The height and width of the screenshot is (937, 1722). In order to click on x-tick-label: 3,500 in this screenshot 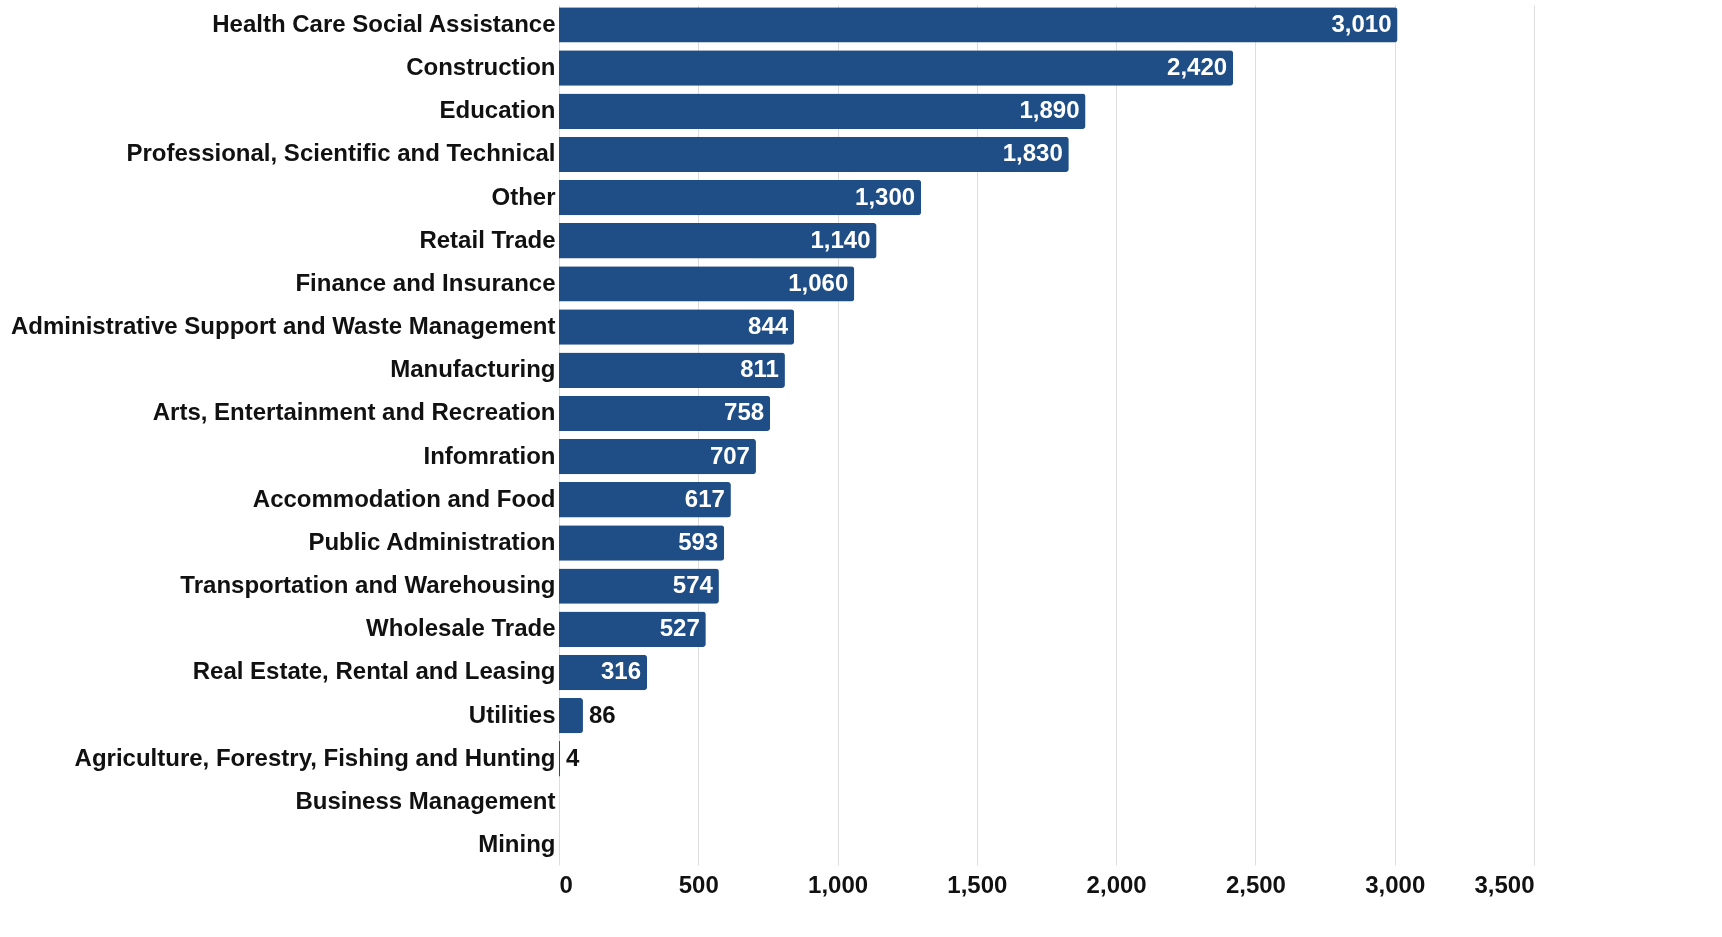, I will do `click(1504, 884)`.